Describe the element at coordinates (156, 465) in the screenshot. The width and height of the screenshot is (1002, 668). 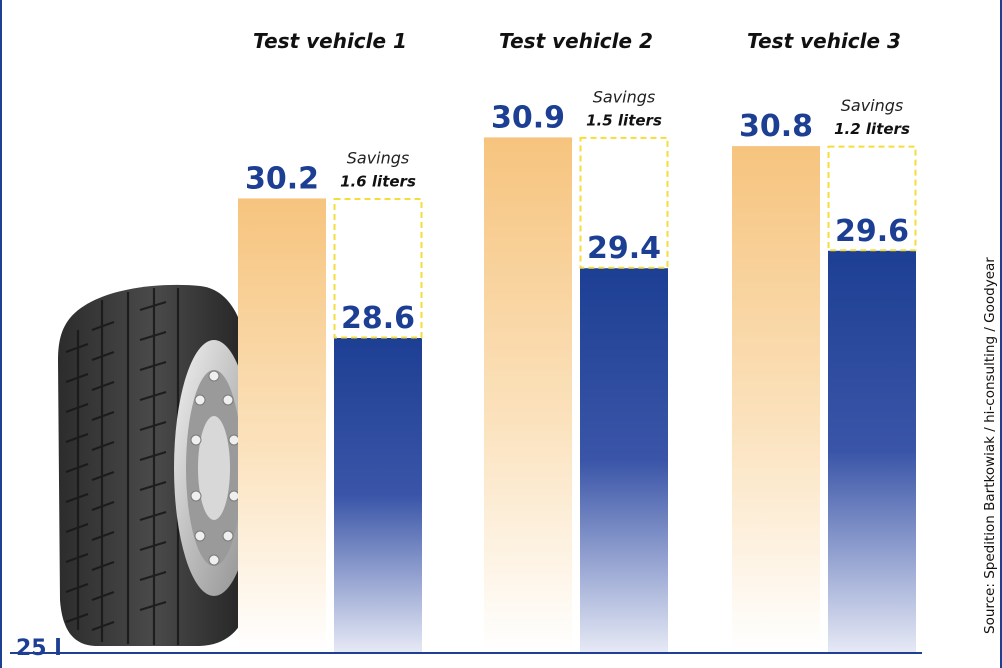
I see `tire-image` at that location.